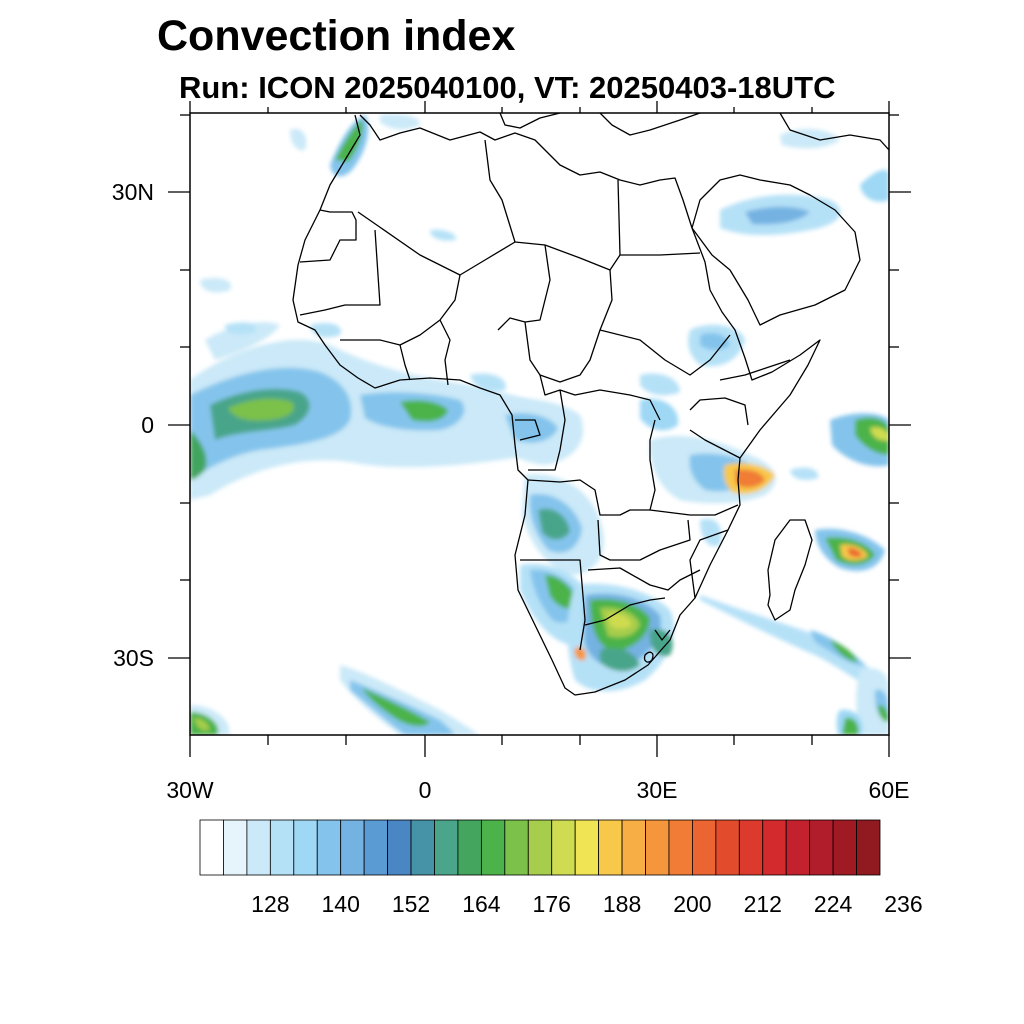 The width and height of the screenshot is (1024, 1024). I want to click on colorbar-tick-label: 212, so click(763, 904).